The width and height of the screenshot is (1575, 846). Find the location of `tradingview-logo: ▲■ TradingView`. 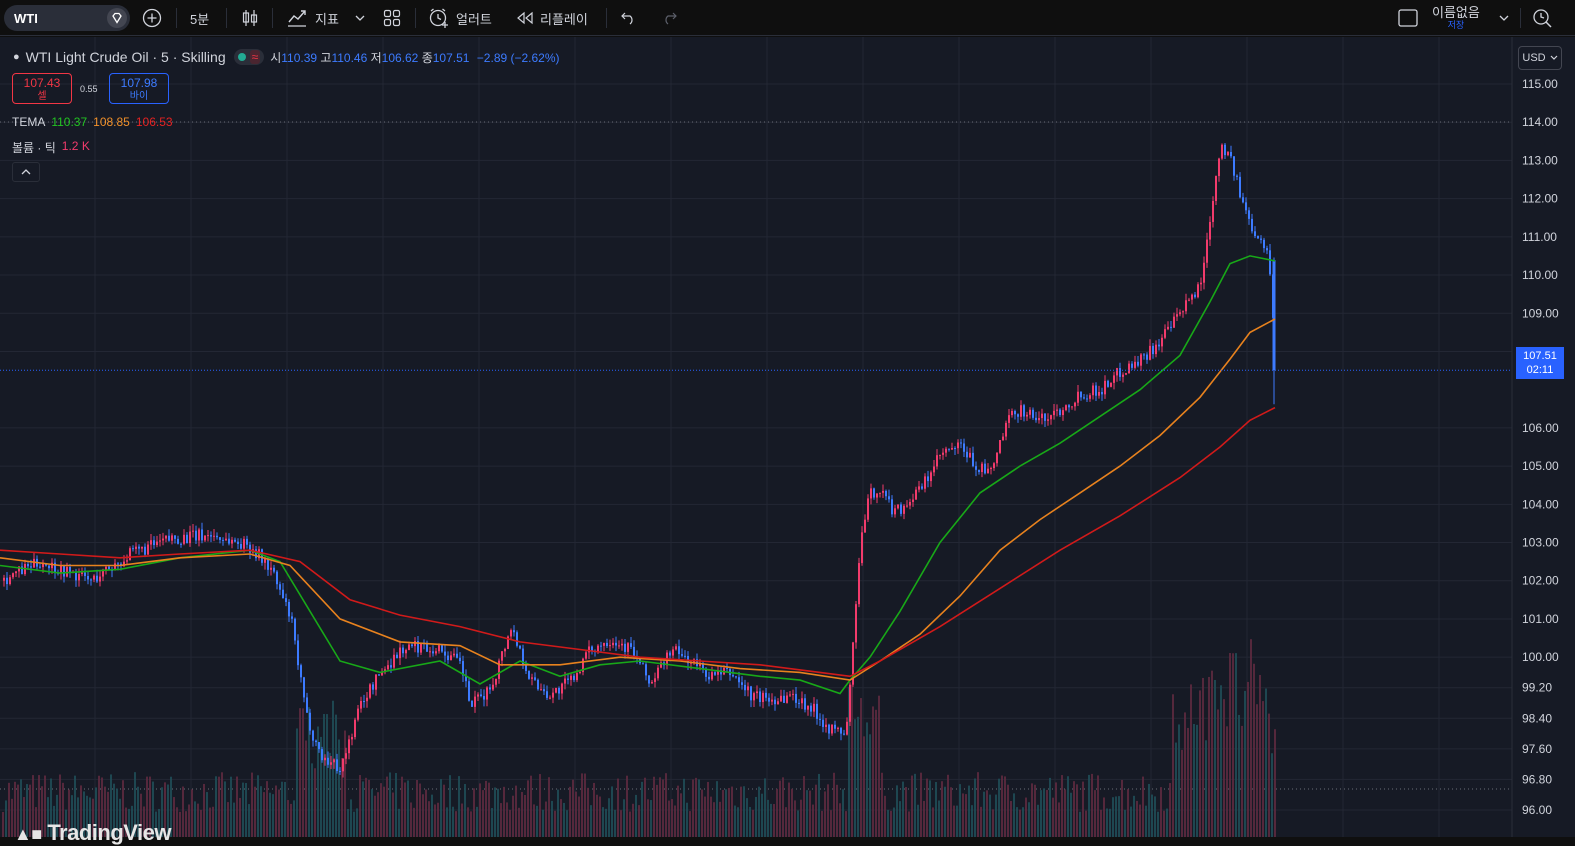

tradingview-logo: ▲■ TradingView is located at coordinates (92, 833).